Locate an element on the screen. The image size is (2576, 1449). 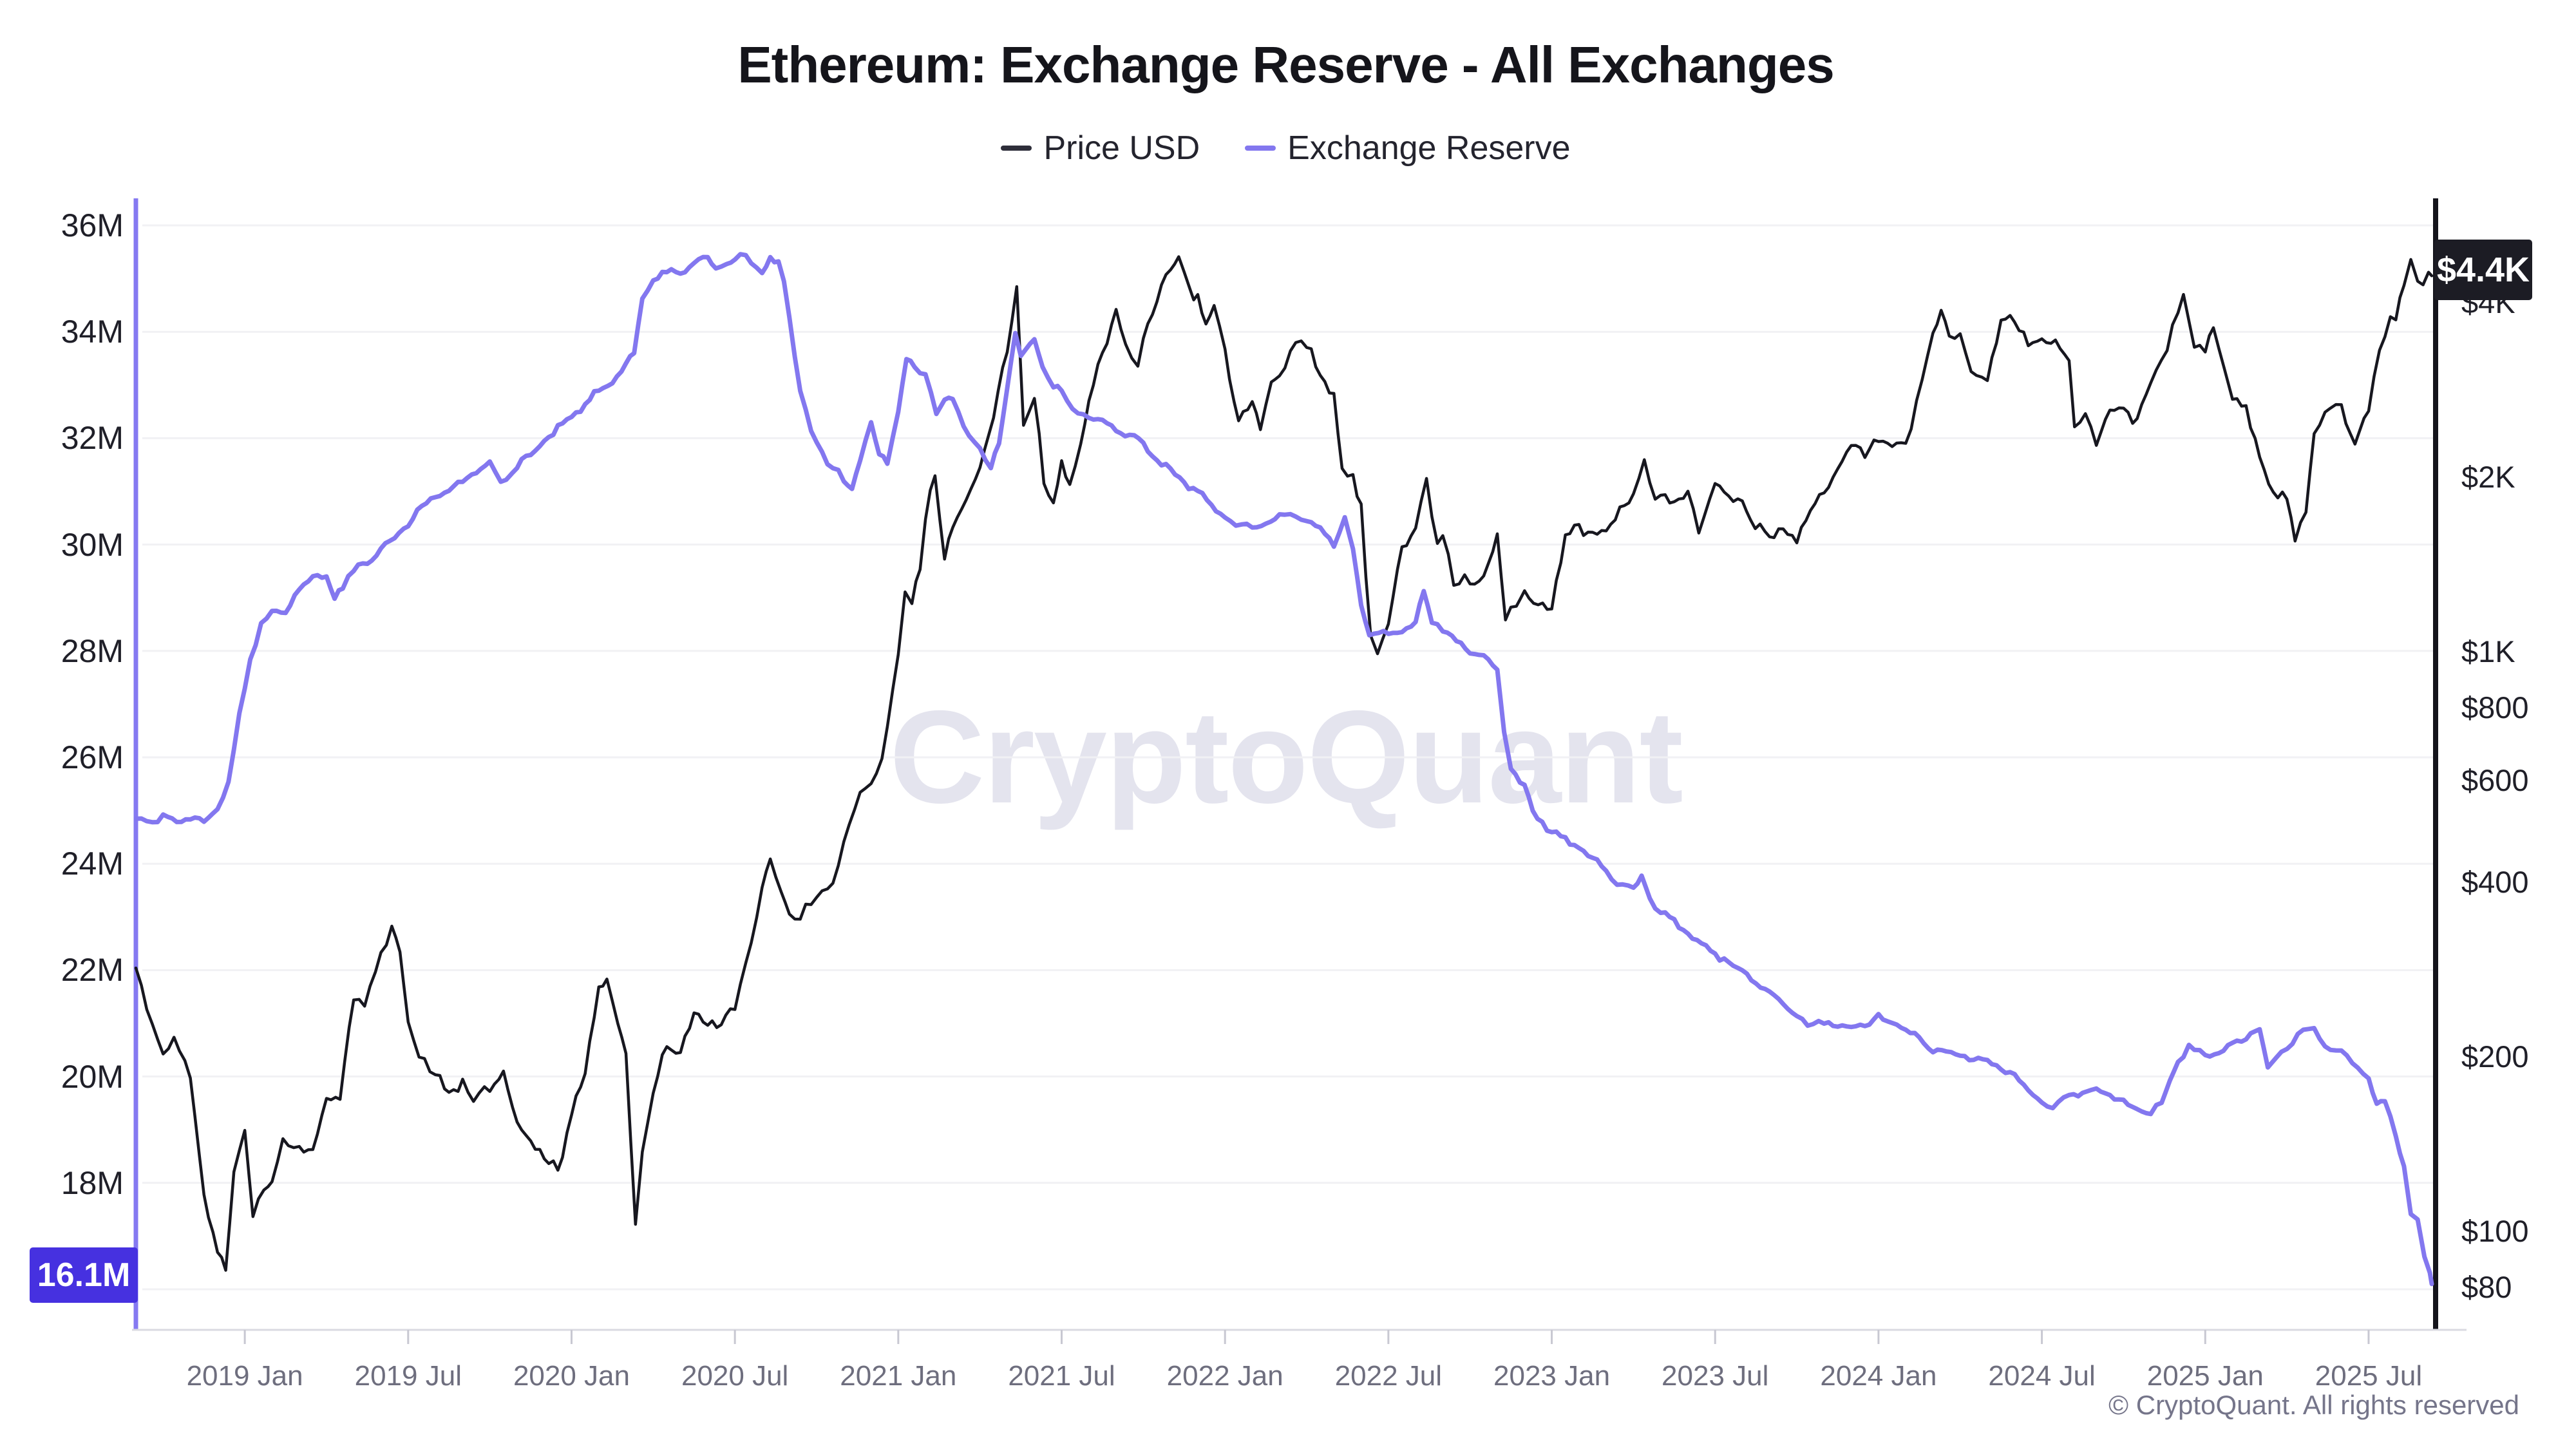
y-left-label-36M: 36M is located at coordinates (92, 225).